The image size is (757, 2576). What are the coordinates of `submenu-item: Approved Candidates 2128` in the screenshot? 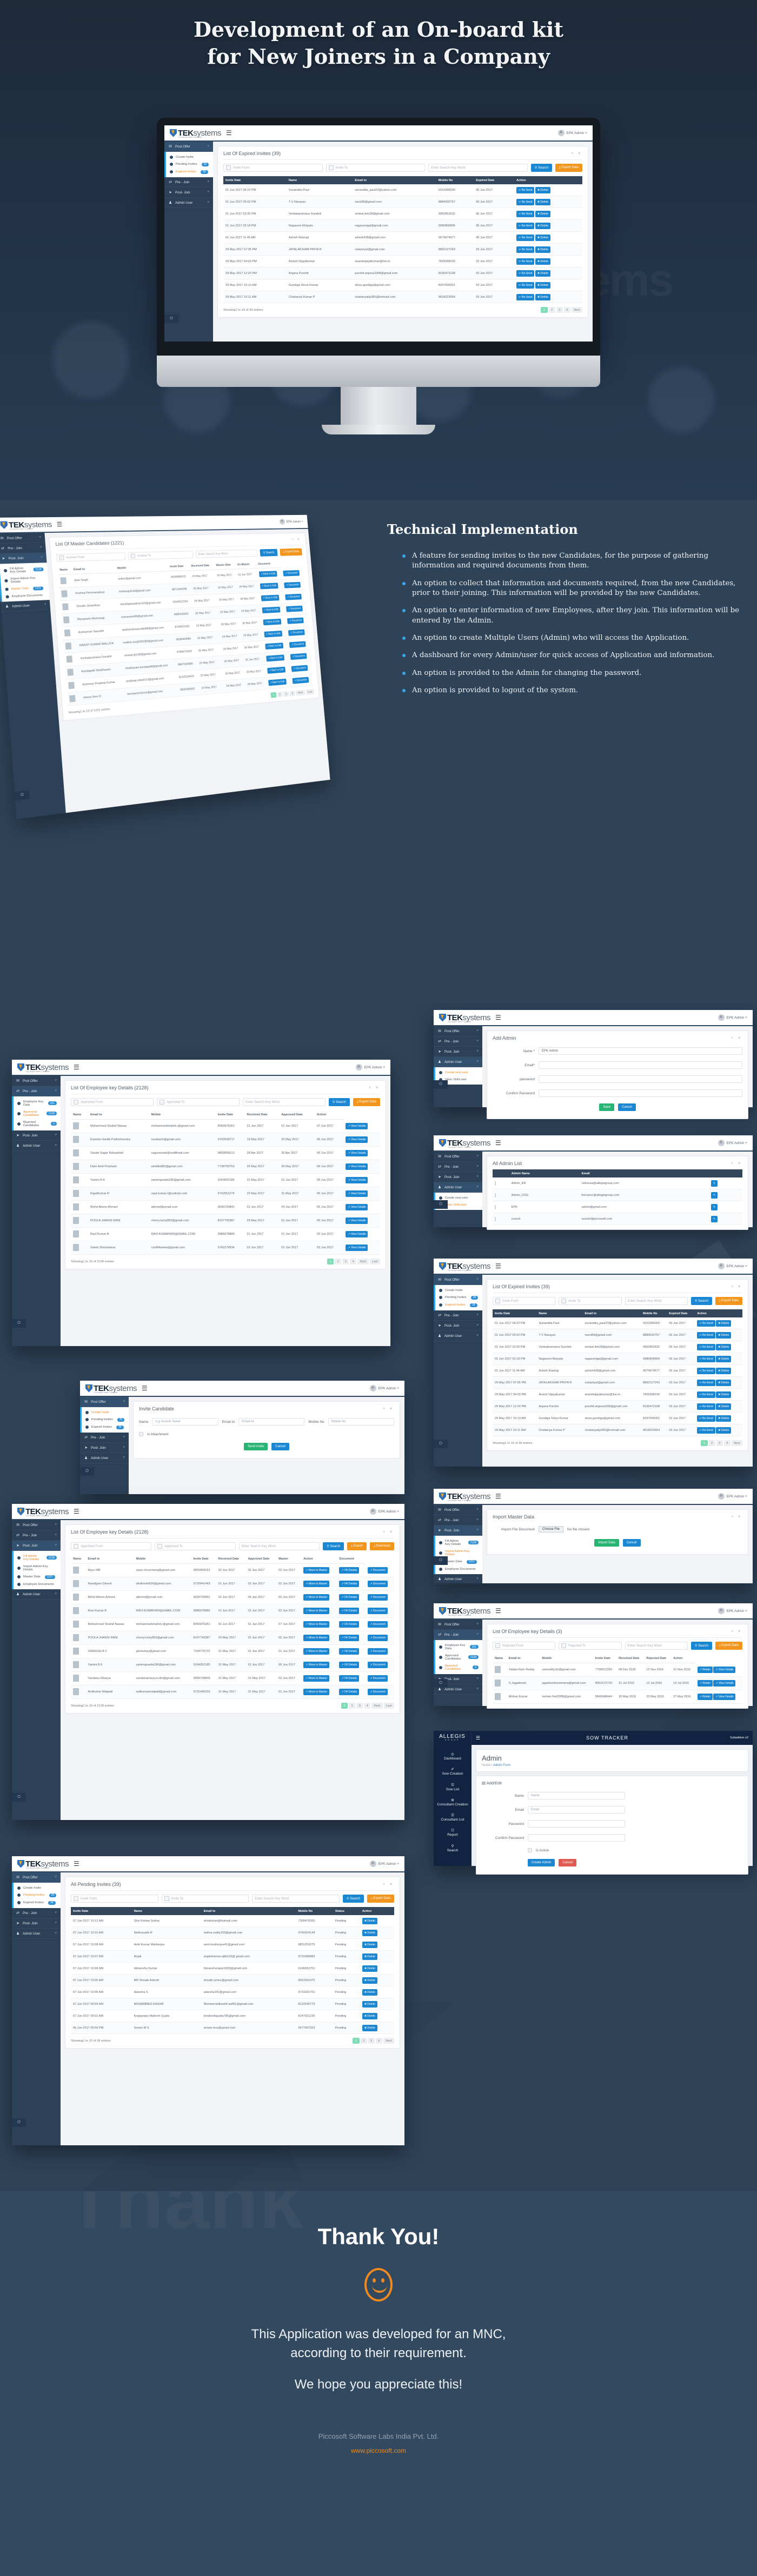 It's located at (458, 1657).